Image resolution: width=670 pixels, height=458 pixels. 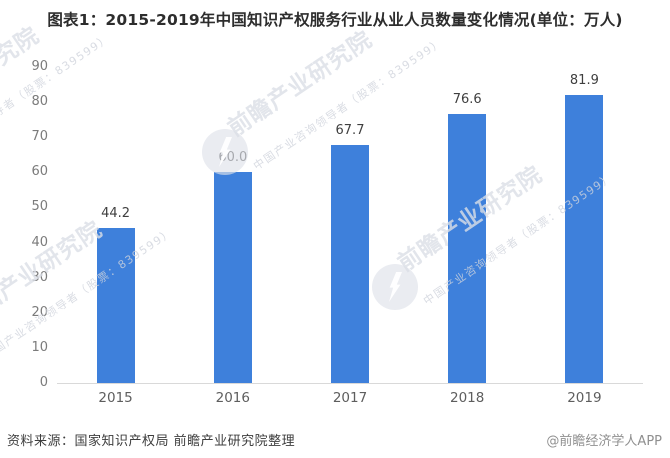 What do you see at coordinates (43, 382) in the screenshot?
I see `y-axis-tick-label: 0` at bounding box center [43, 382].